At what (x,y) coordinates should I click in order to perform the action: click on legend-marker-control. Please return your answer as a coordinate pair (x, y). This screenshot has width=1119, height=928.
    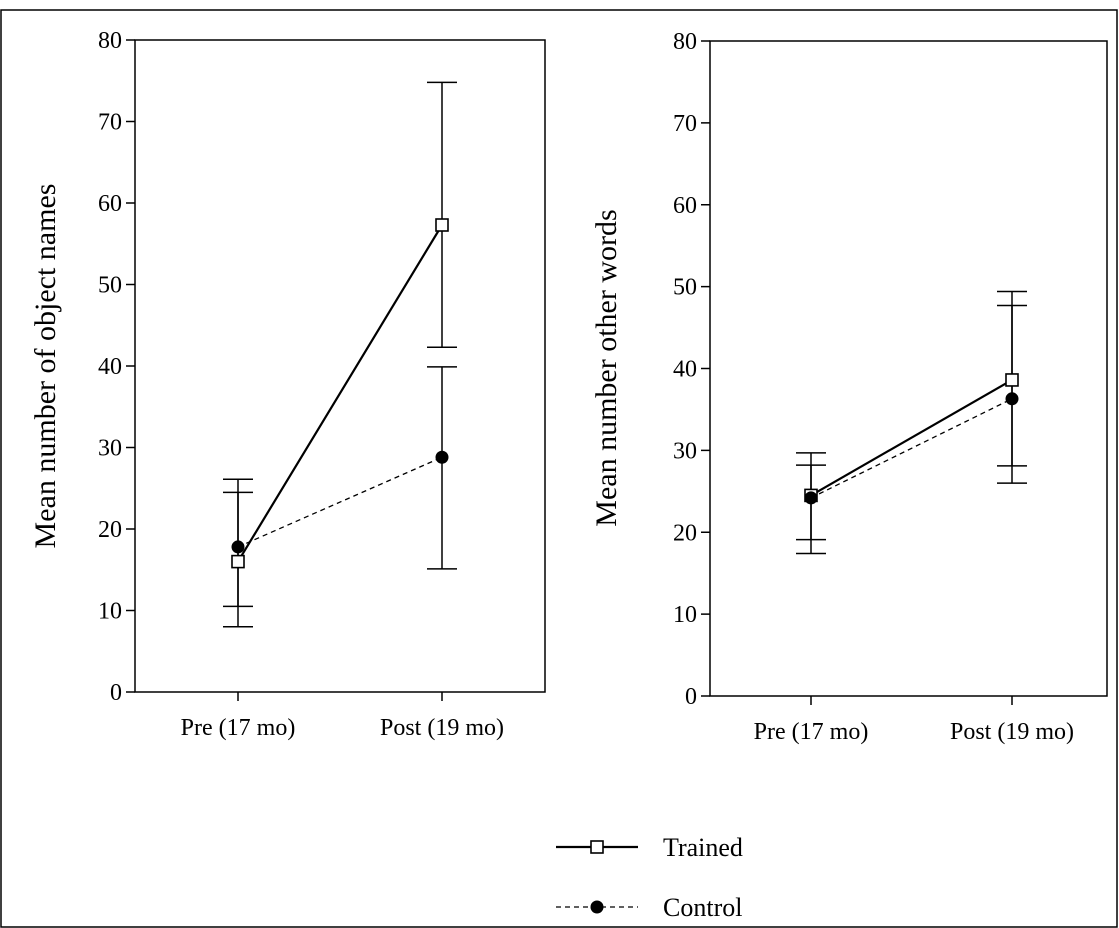
    Looking at the image, I should click on (597, 907).